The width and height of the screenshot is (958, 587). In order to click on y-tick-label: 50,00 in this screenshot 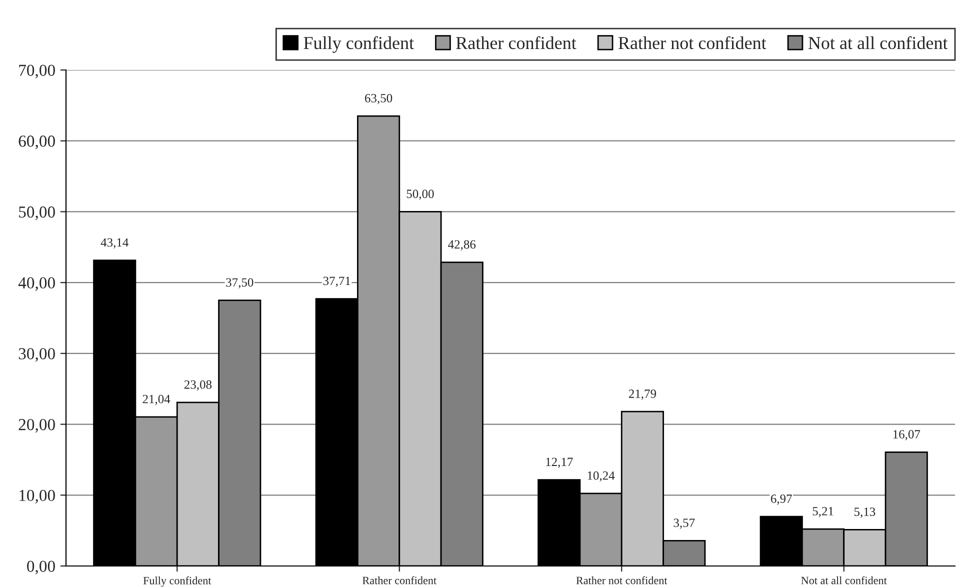, I will do `click(37, 213)`.